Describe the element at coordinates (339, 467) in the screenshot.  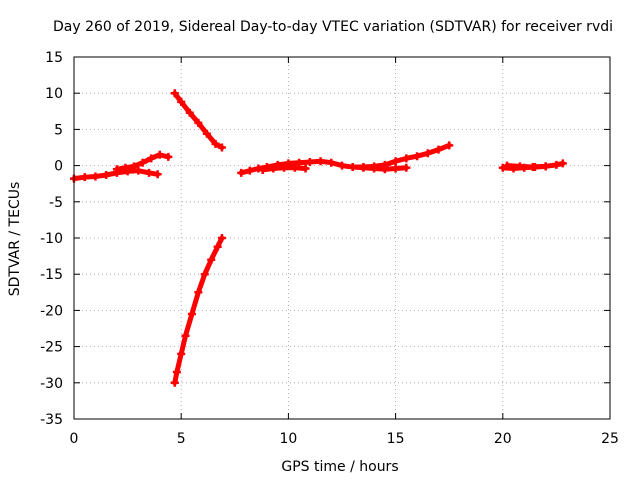
I see `x-axis-label: GPS time / hours` at that location.